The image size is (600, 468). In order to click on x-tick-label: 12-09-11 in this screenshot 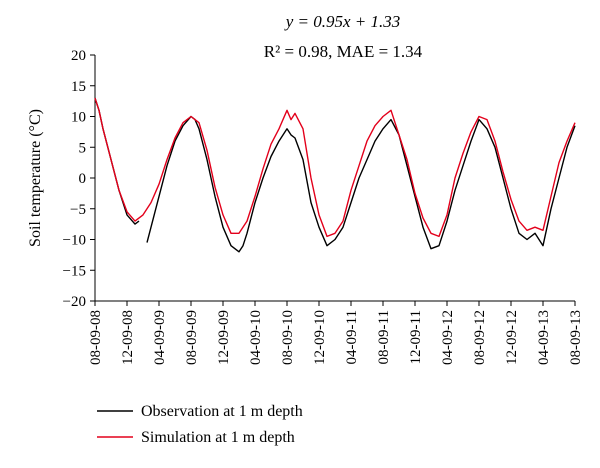, I will do `click(416, 337)`.